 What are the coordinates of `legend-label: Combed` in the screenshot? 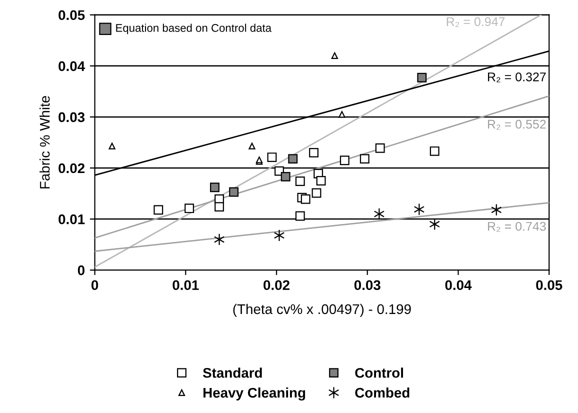 It's located at (382, 392).